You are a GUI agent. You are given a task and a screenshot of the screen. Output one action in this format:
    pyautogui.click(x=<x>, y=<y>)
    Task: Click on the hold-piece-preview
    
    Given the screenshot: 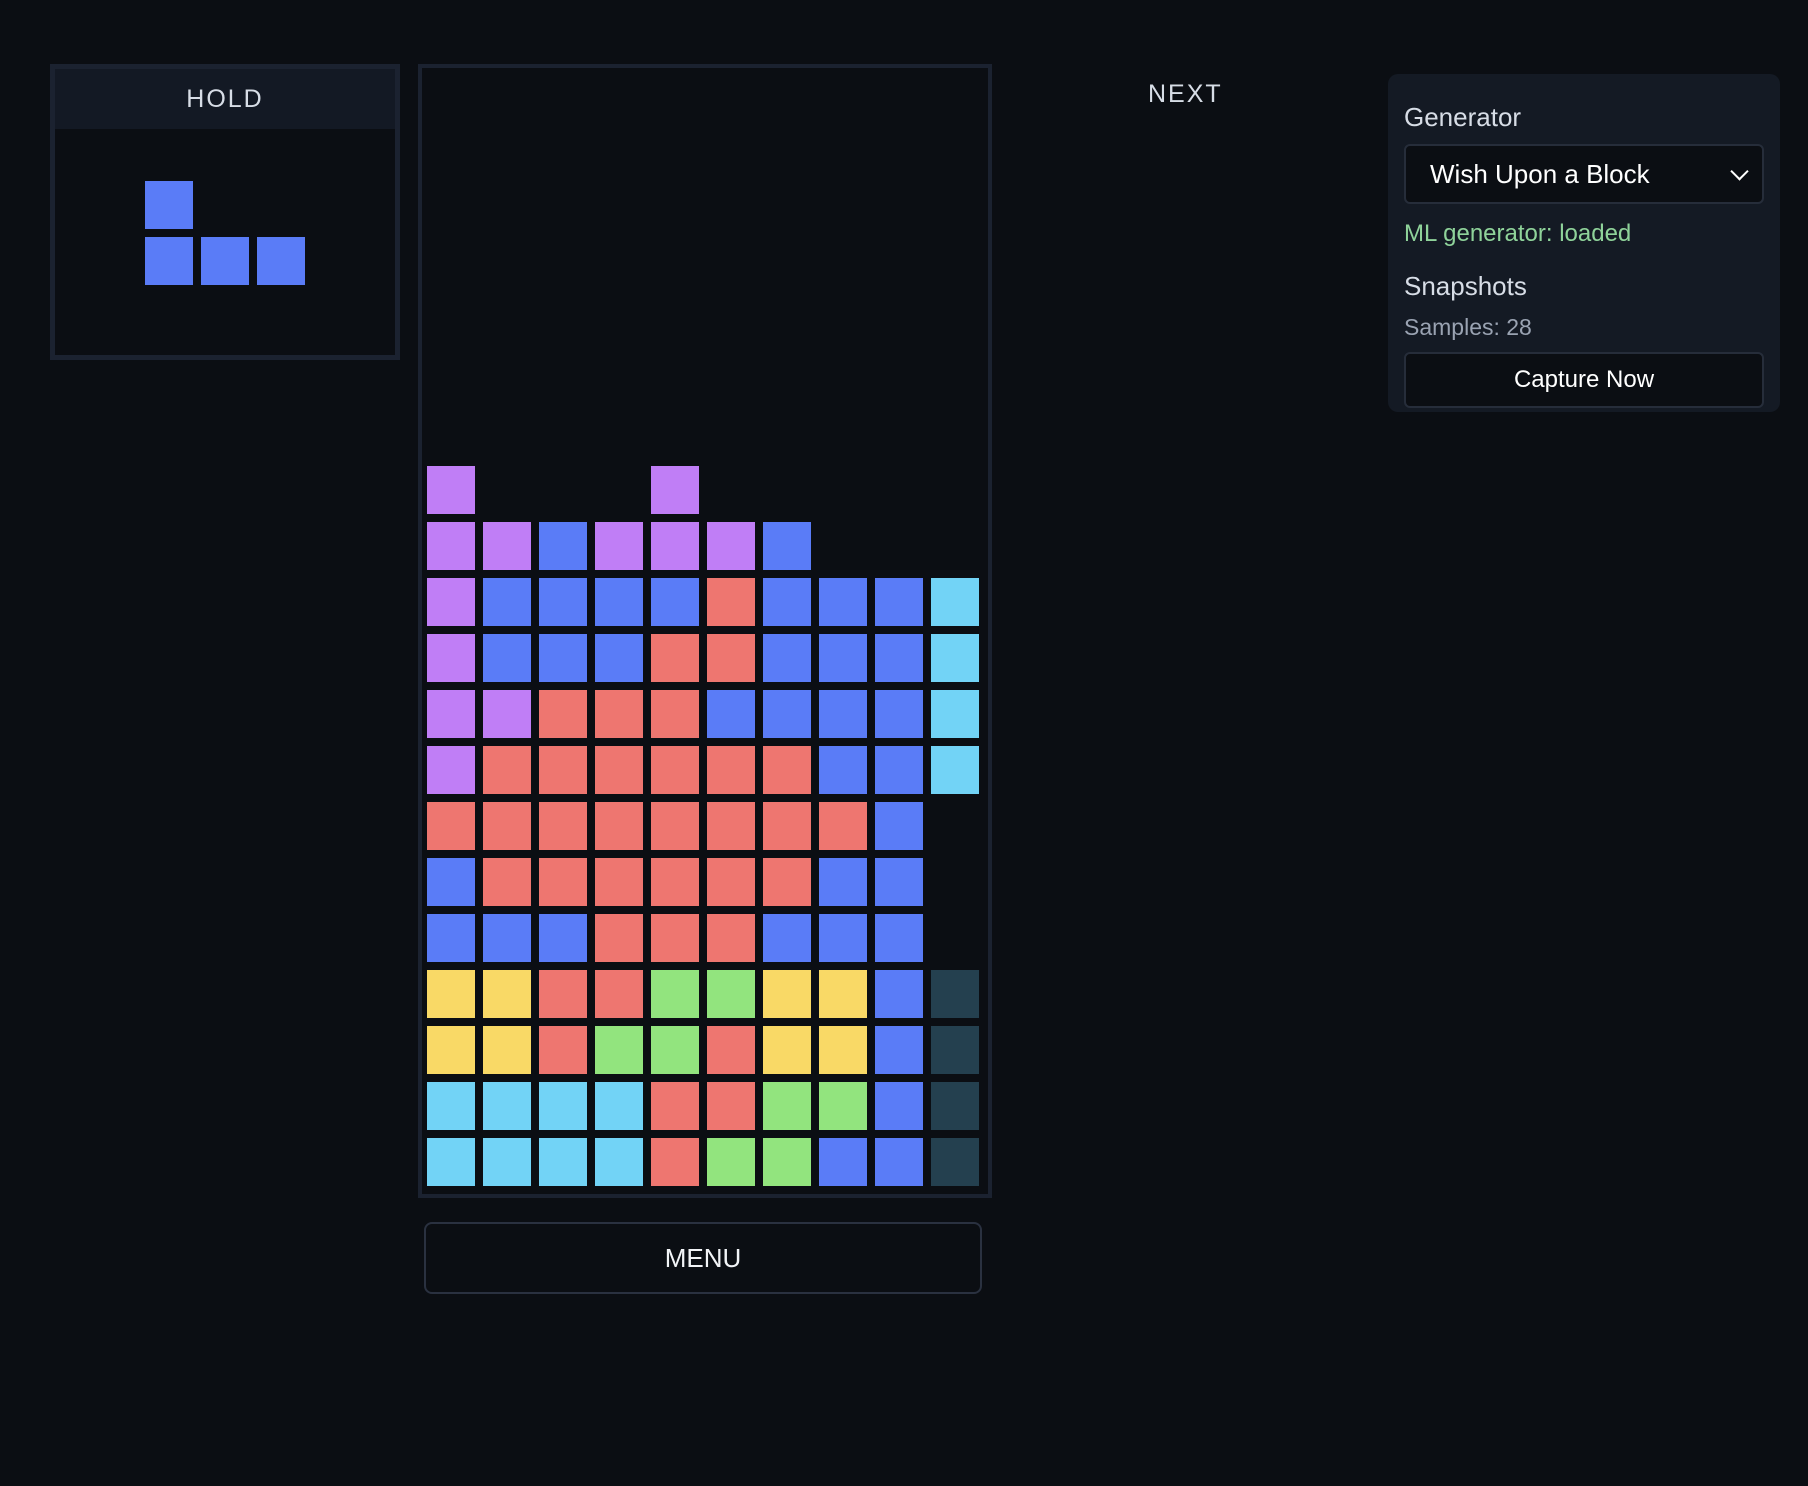 What is the action you would take?
    pyautogui.click(x=225, y=242)
    